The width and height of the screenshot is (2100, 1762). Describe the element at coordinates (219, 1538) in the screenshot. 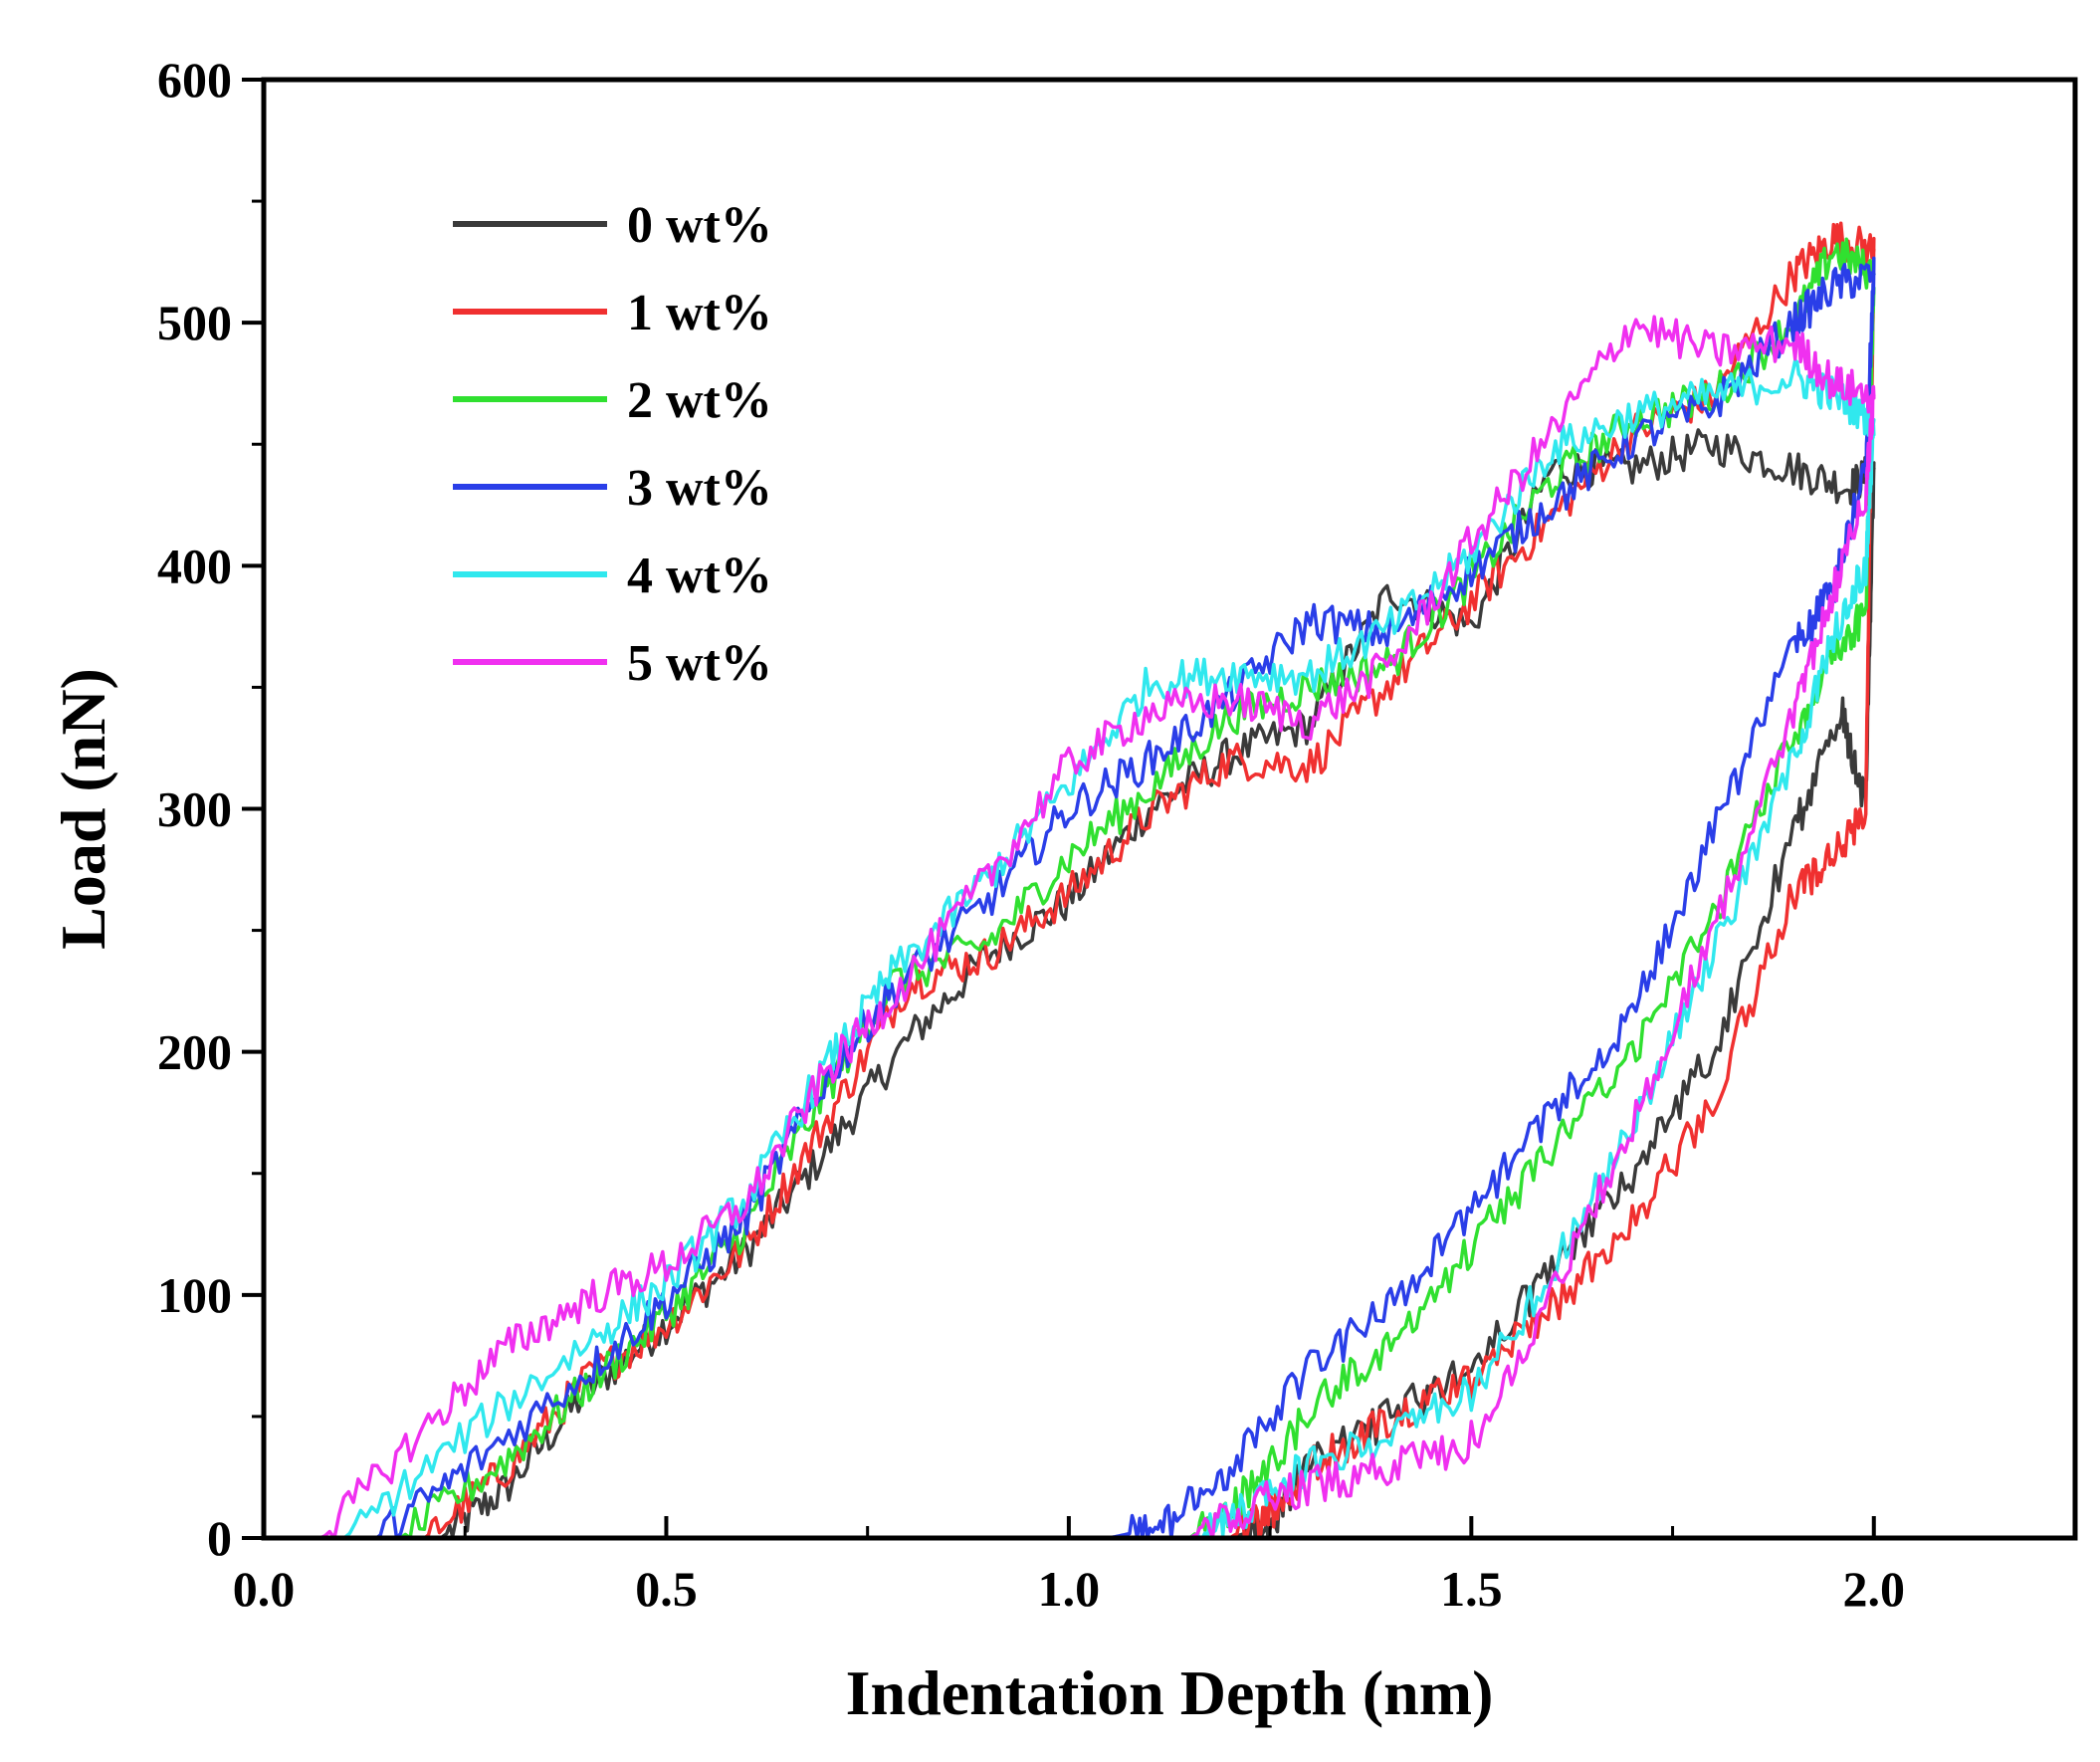

I see `y-tick-label: 0` at that location.